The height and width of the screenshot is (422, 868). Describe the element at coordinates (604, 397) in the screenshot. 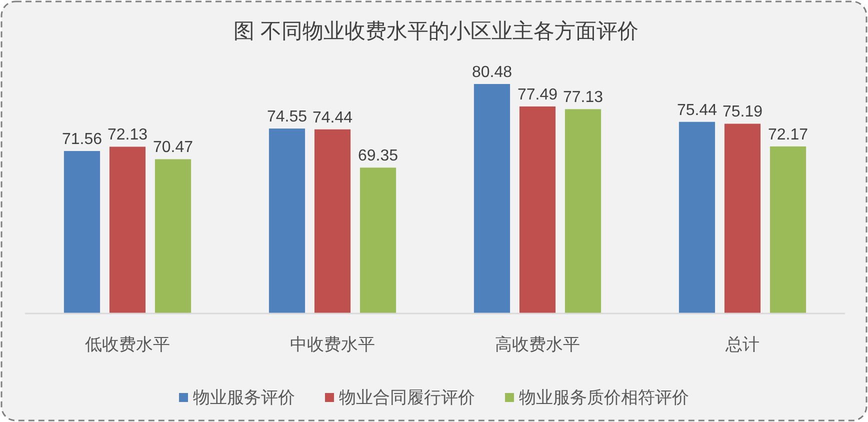

I see `legend-label: 物业服务质价相符评价` at that location.